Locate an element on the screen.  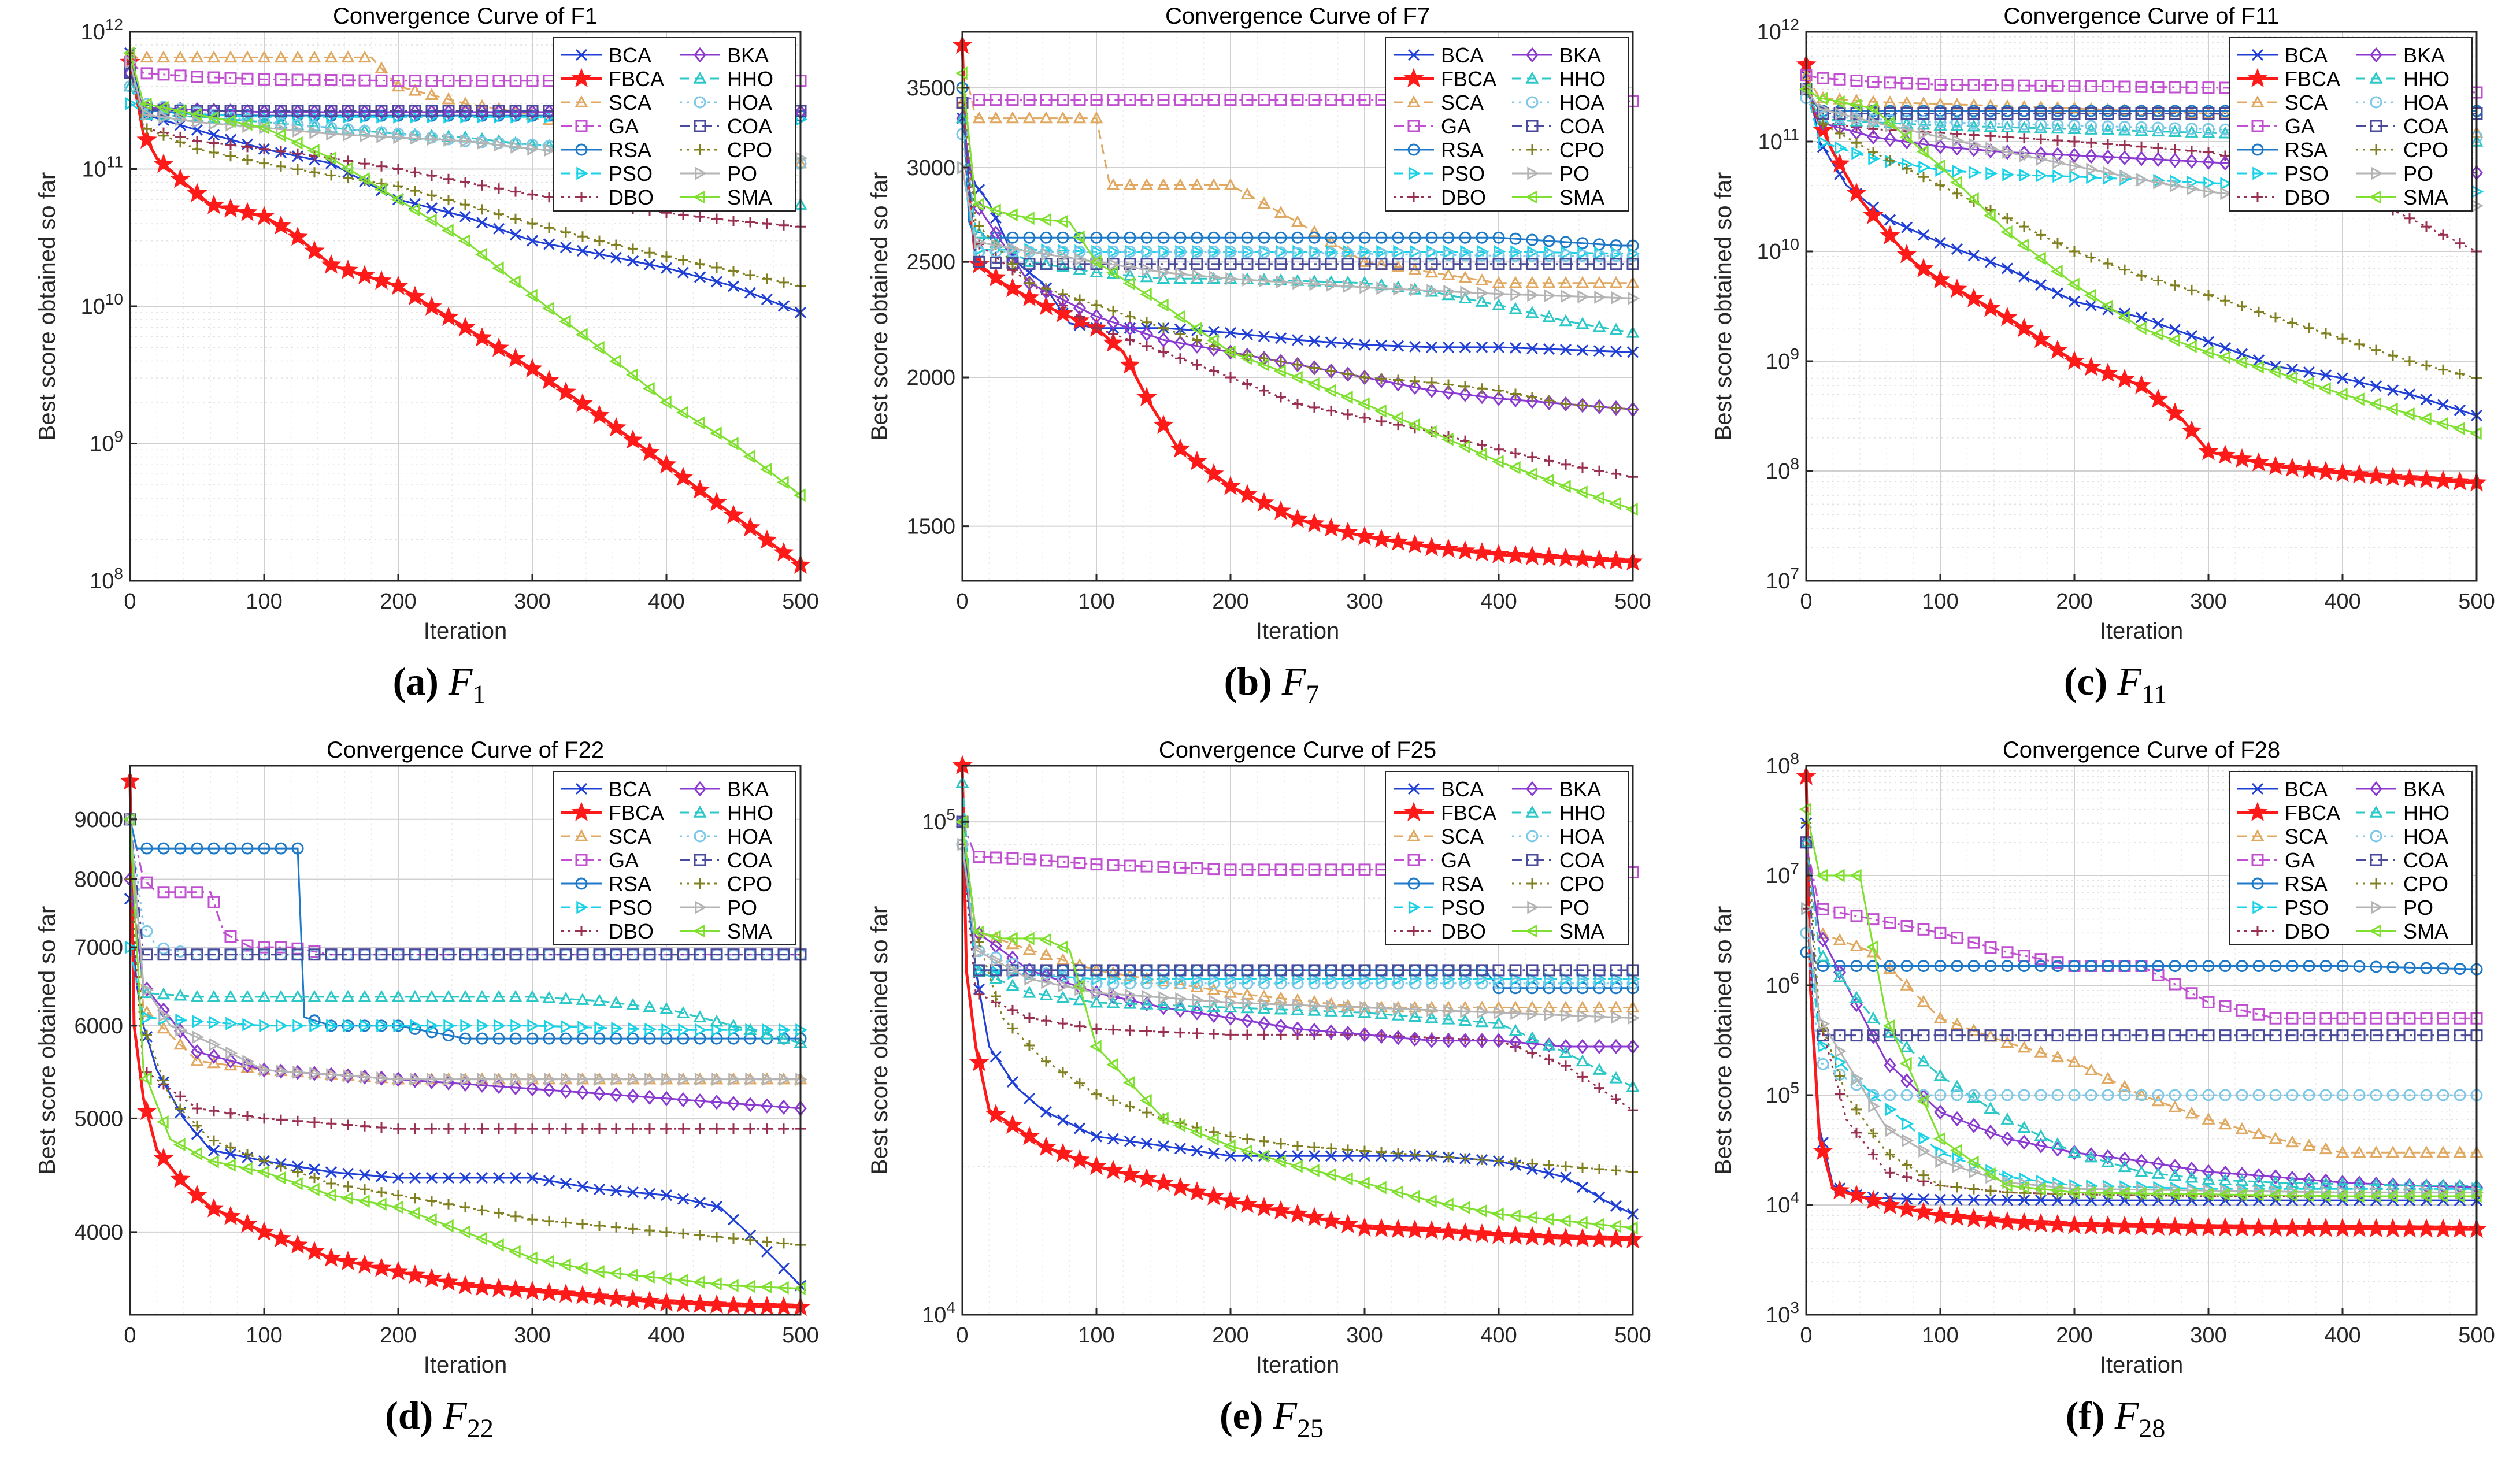
series-CPO is located at coordinates (465, 1062).